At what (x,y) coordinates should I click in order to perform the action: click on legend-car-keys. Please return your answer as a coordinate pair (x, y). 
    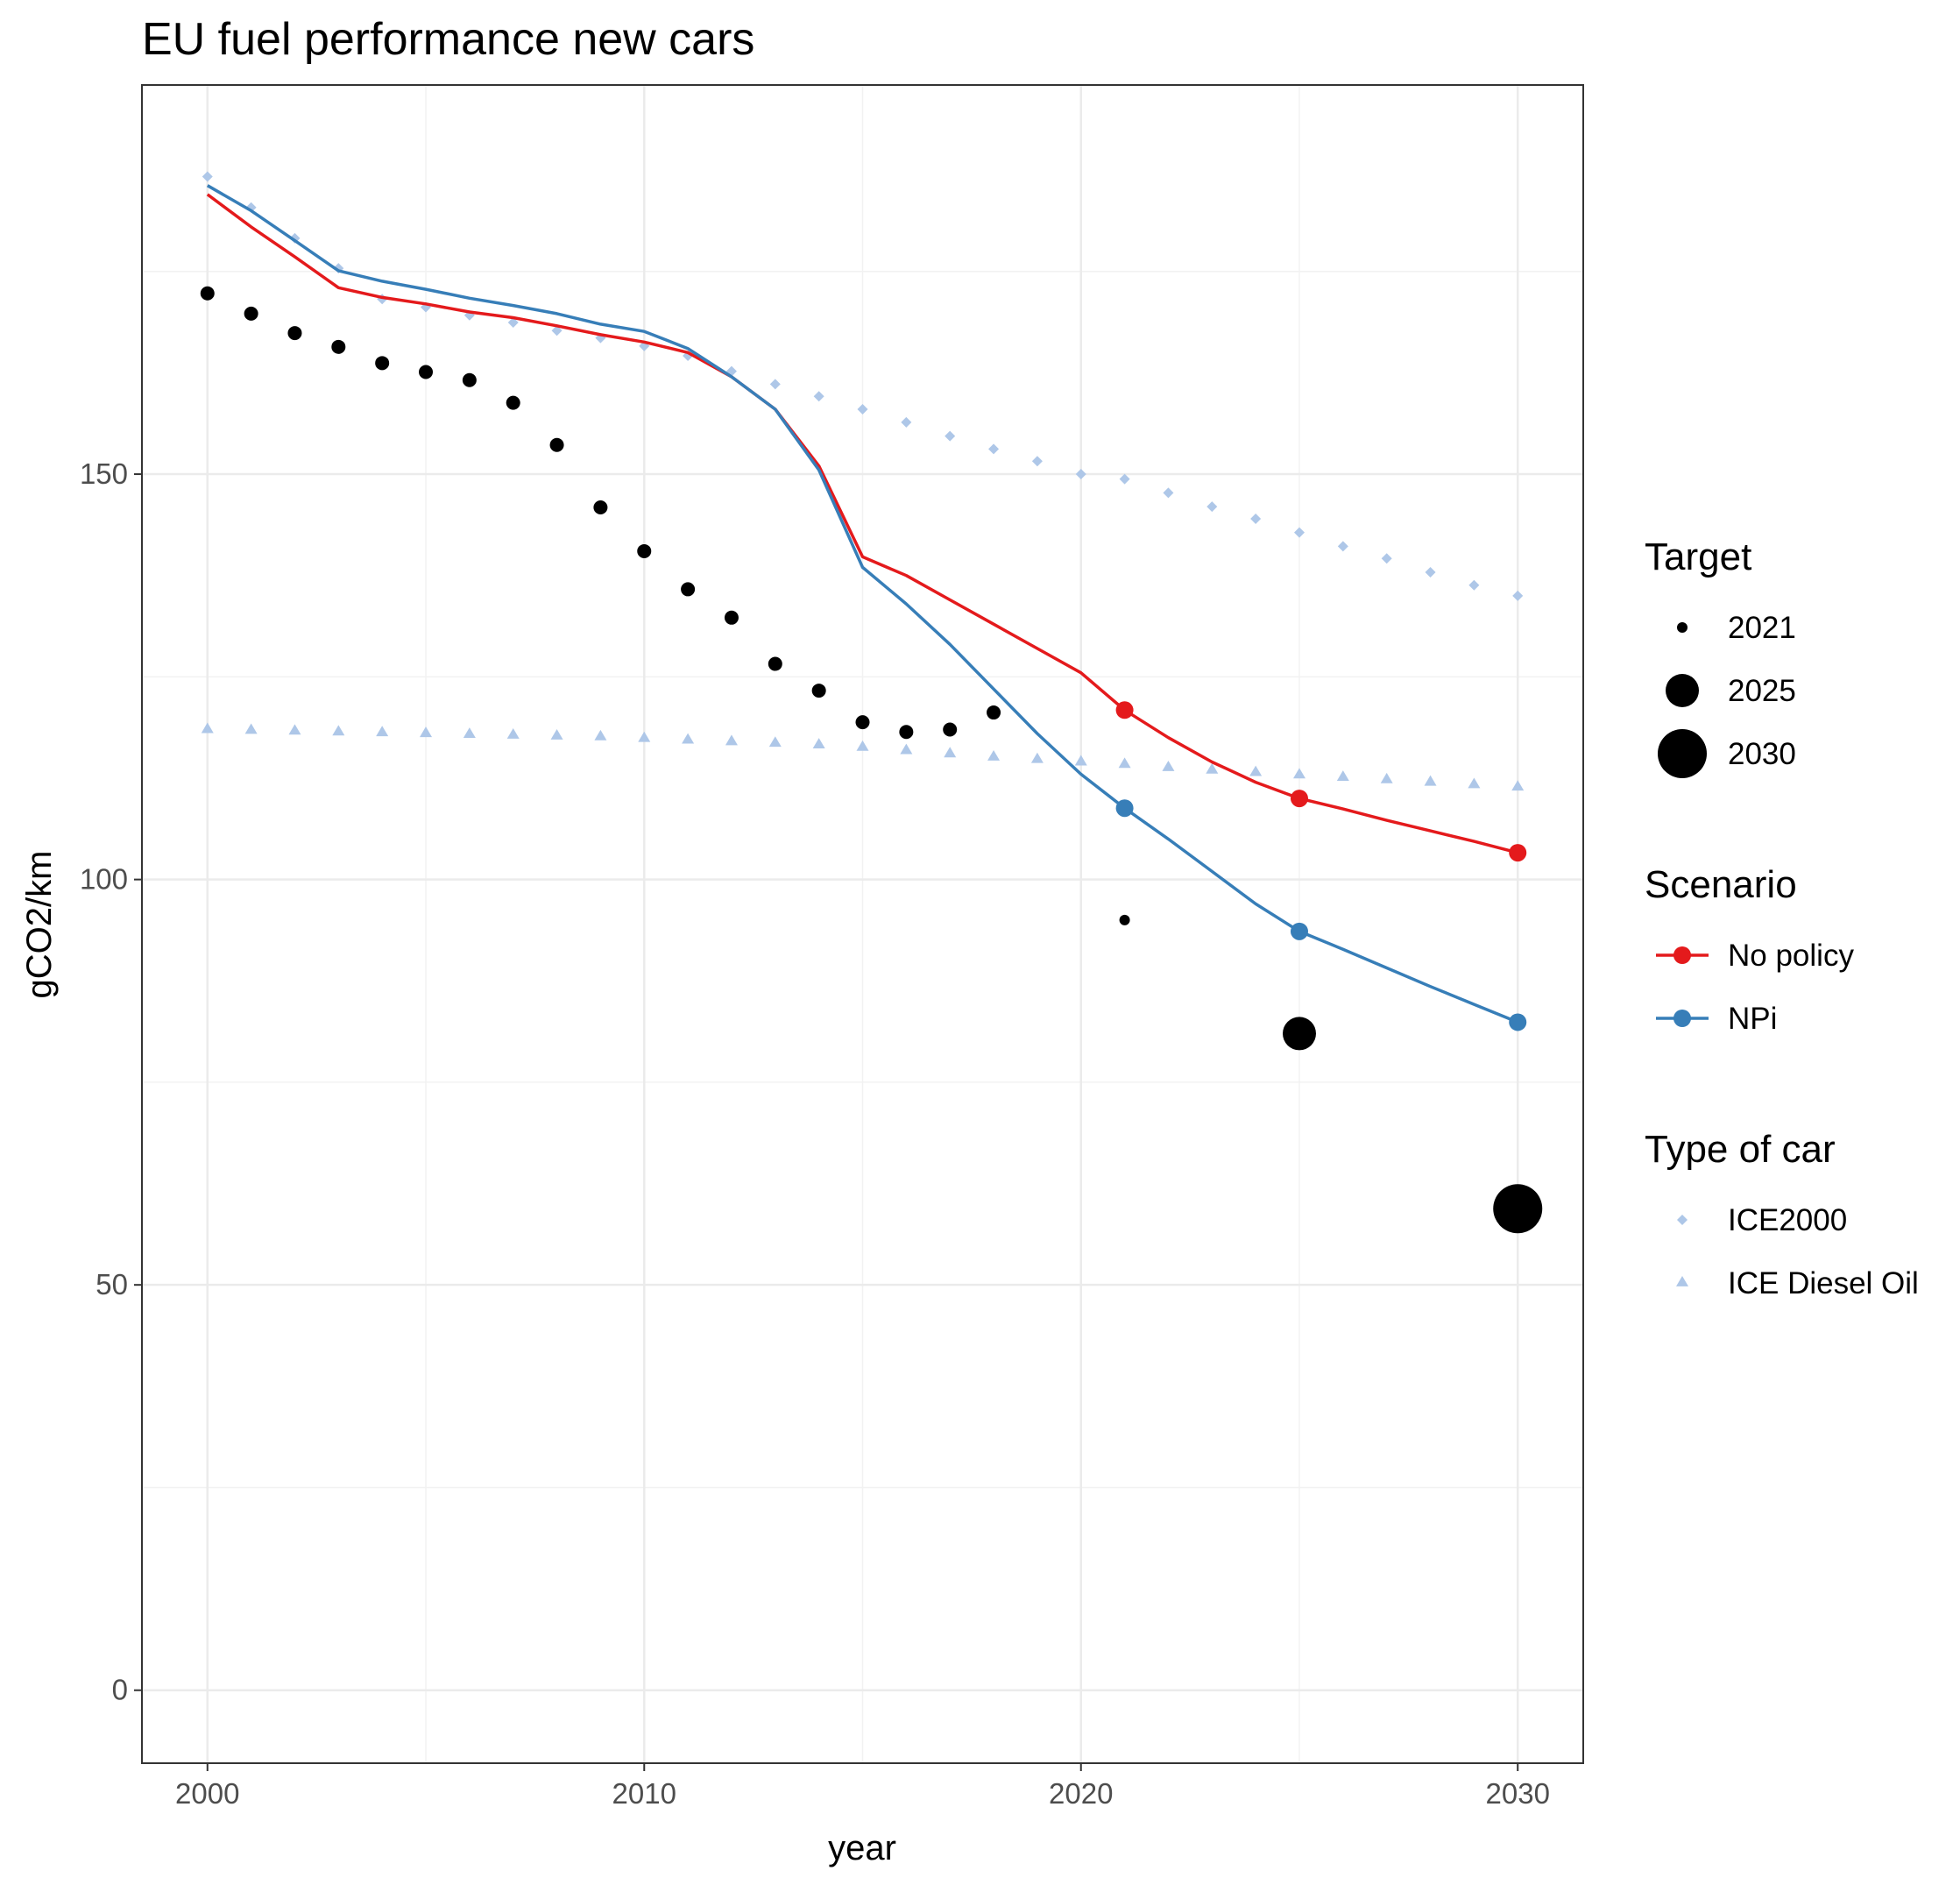
    Looking at the image, I should click on (1682, 1250).